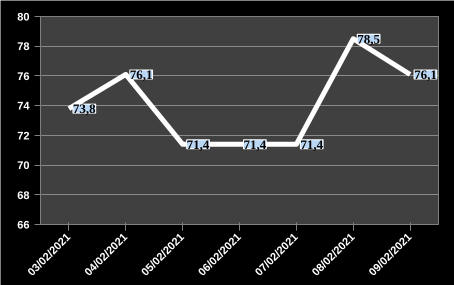  I want to click on y-tick-label: 76, so click(23, 76).